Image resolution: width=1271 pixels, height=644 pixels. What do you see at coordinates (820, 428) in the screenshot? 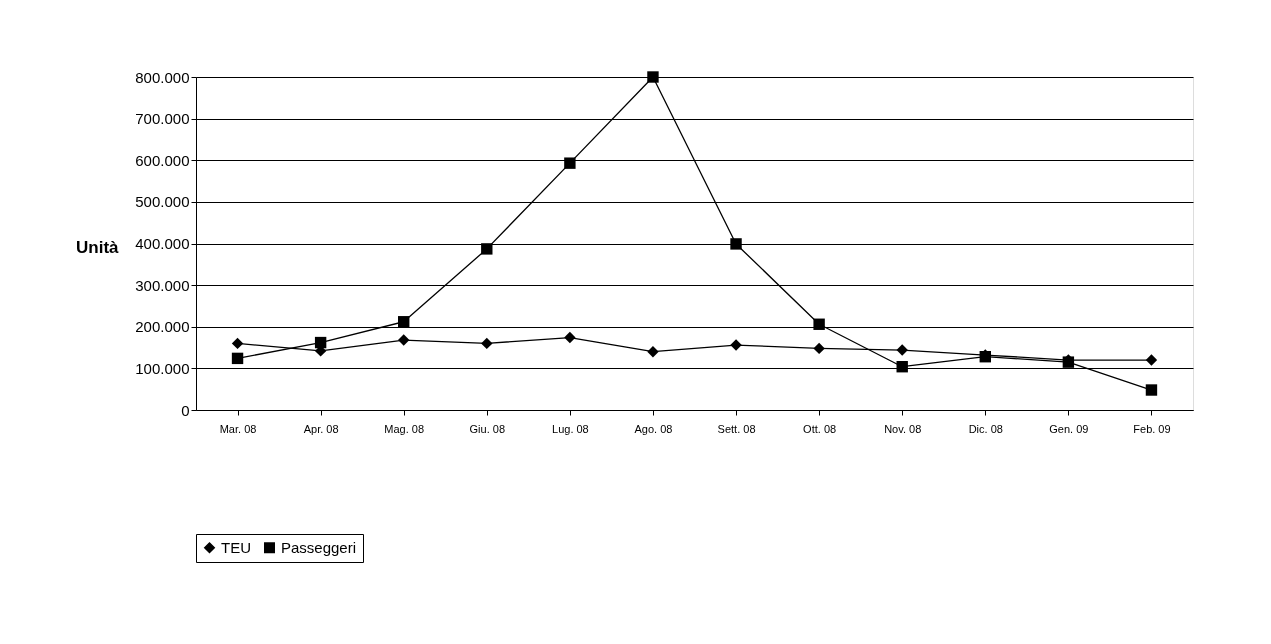
I see `x-tick-label: Ott. 08` at bounding box center [820, 428].